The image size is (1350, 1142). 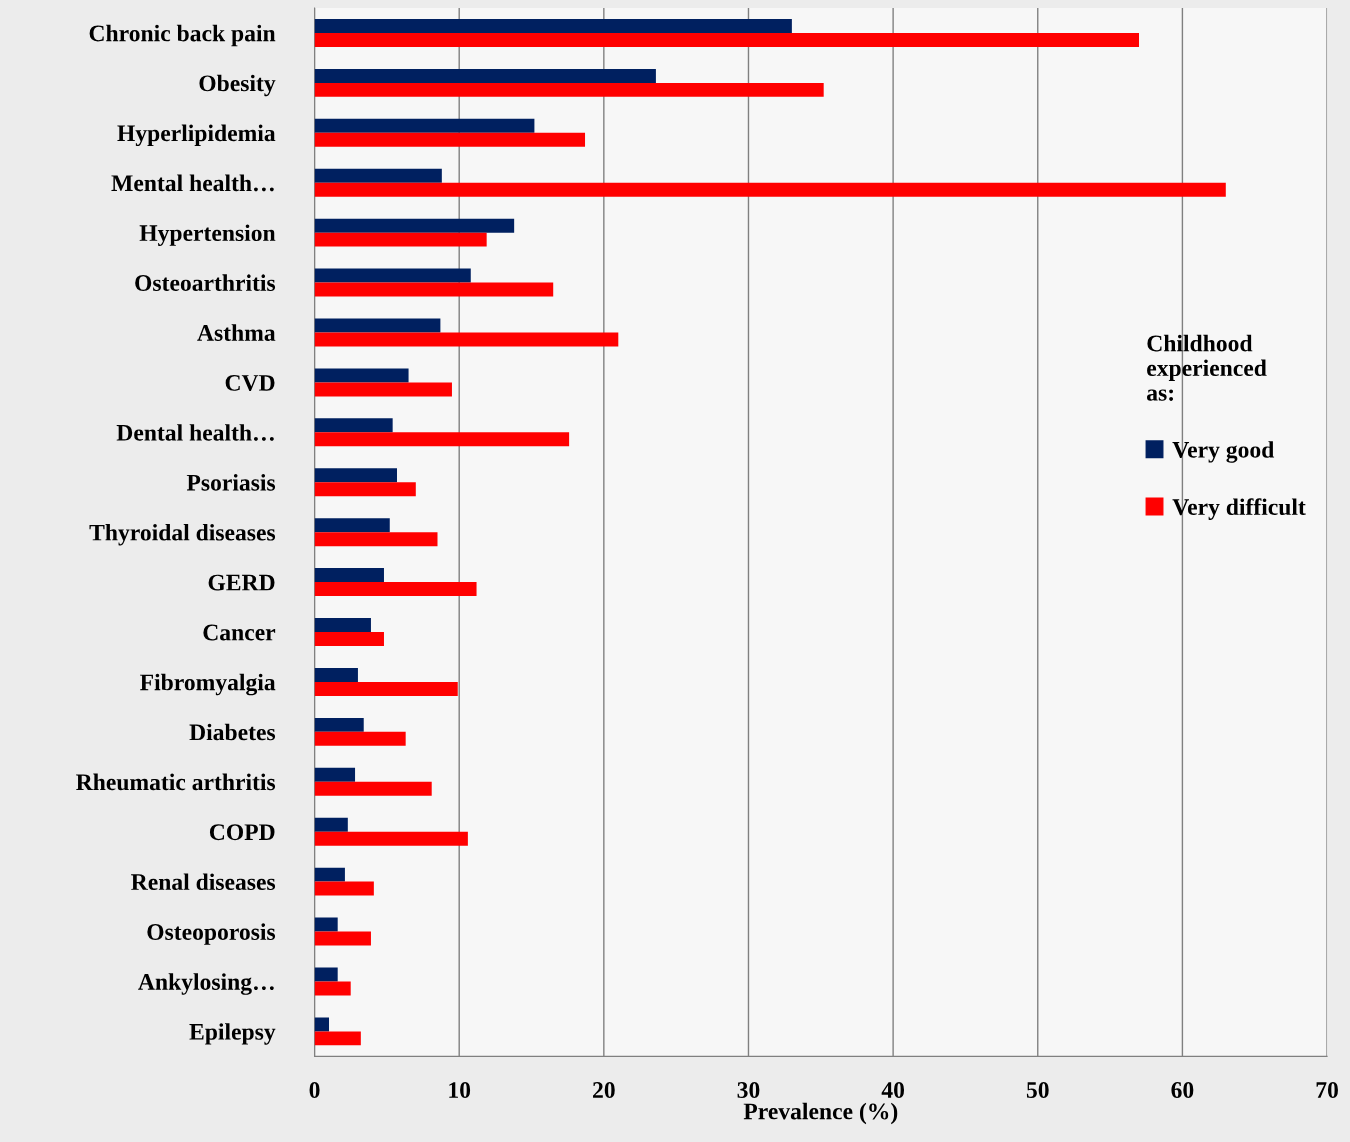 I want to click on y-tick-label: Hyperlipidemia, so click(x=196, y=135).